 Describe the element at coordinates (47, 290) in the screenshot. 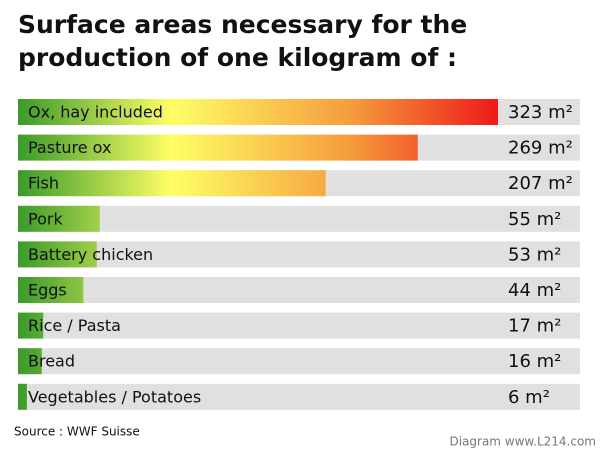

I see `category-label: Eggs` at that location.